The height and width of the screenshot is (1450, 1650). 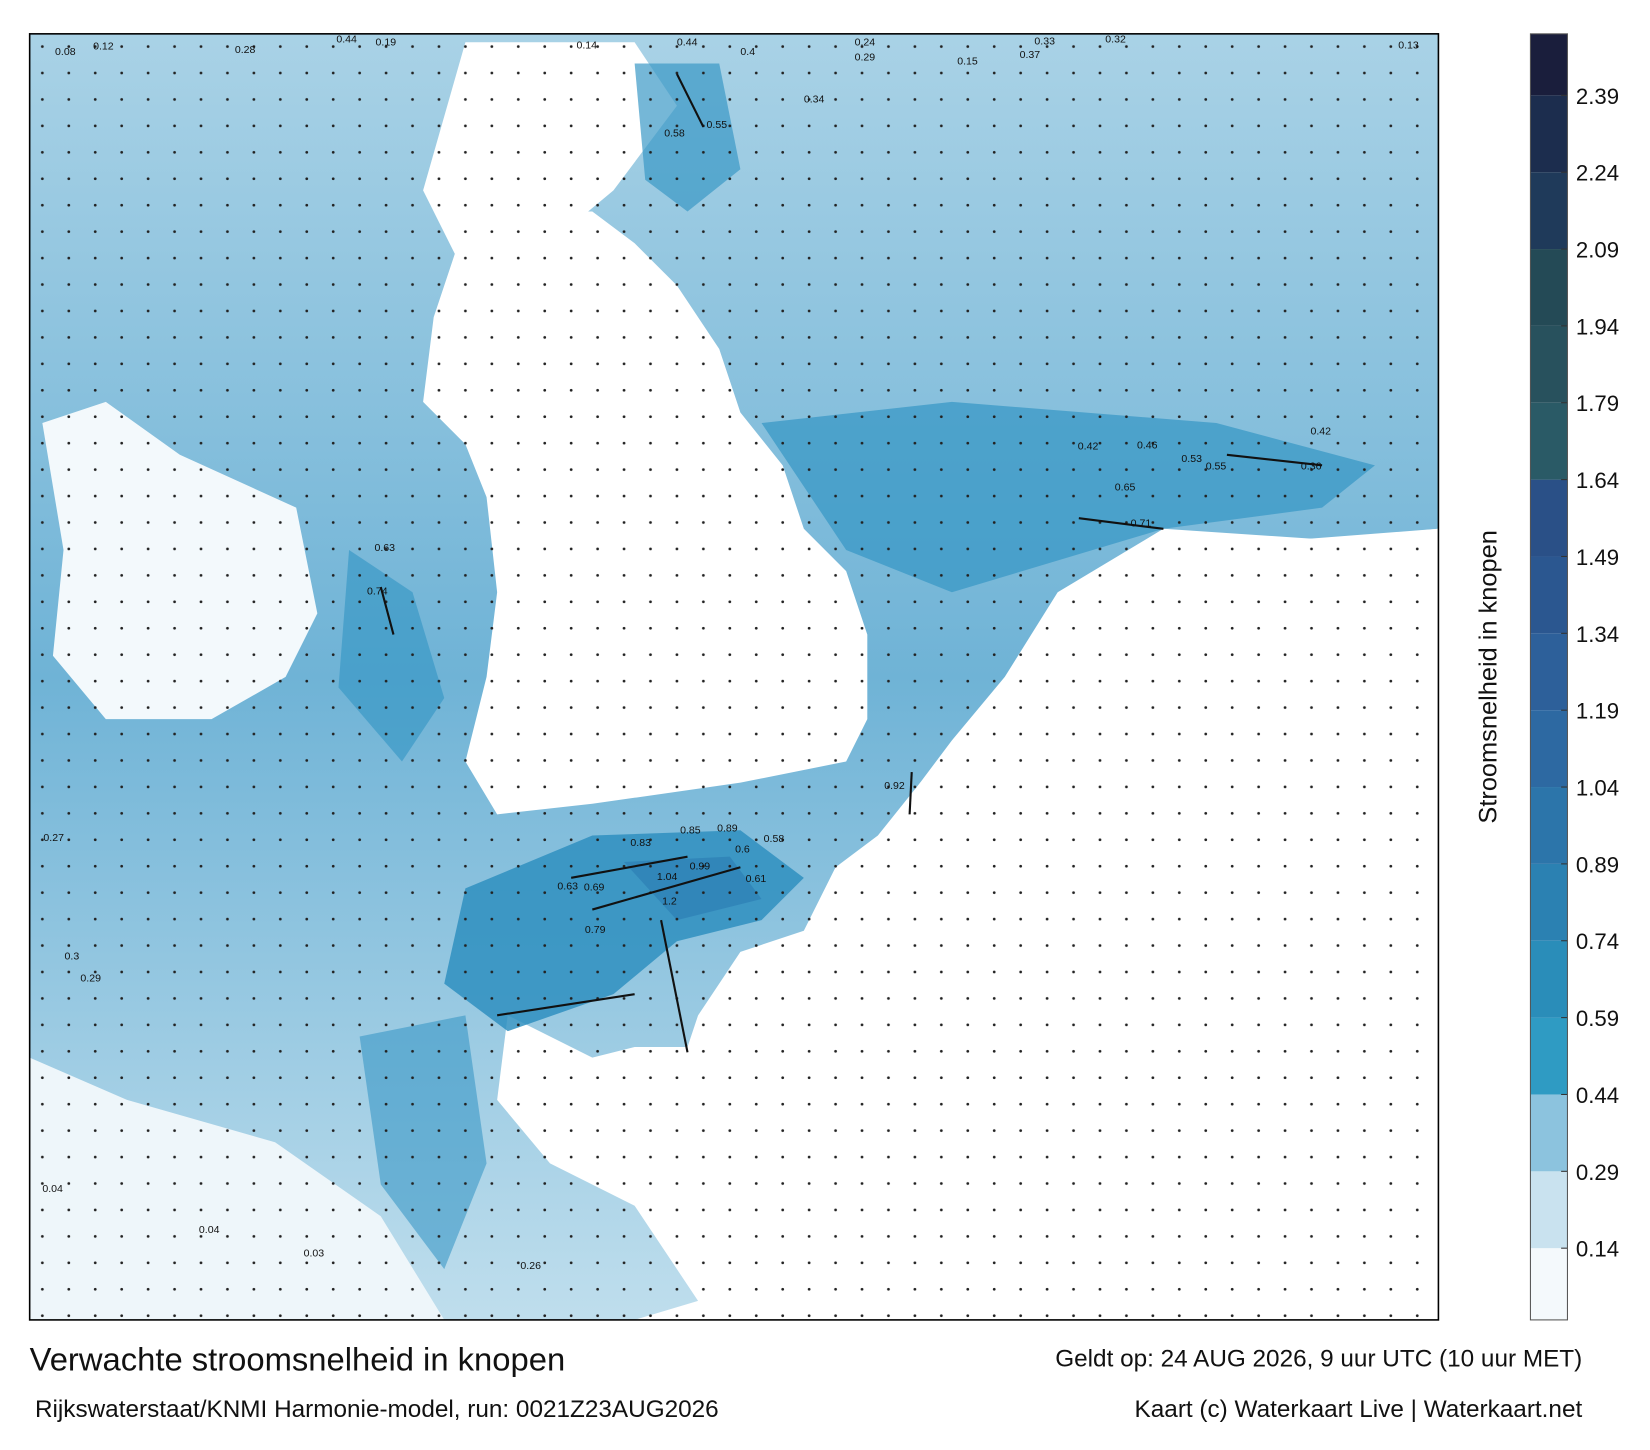 I want to click on colorbar-tick-label: 1.49, so click(x=1597, y=557).